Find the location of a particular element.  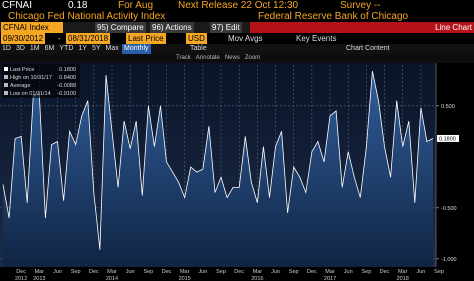

x-year-label: 2013 is located at coordinates (39, 278).